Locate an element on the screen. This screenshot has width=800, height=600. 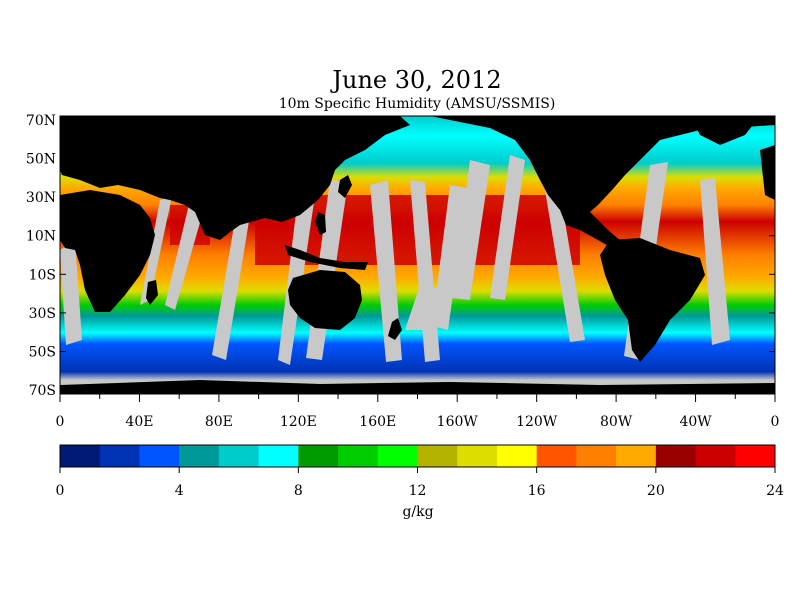
landmass-new-zealand is located at coordinates (395, 329).